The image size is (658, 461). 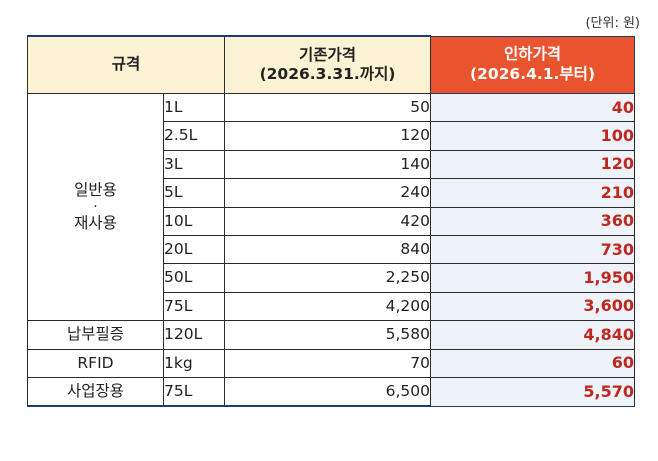 I want to click on new-price-cell: 120, so click(x=532, y=164).